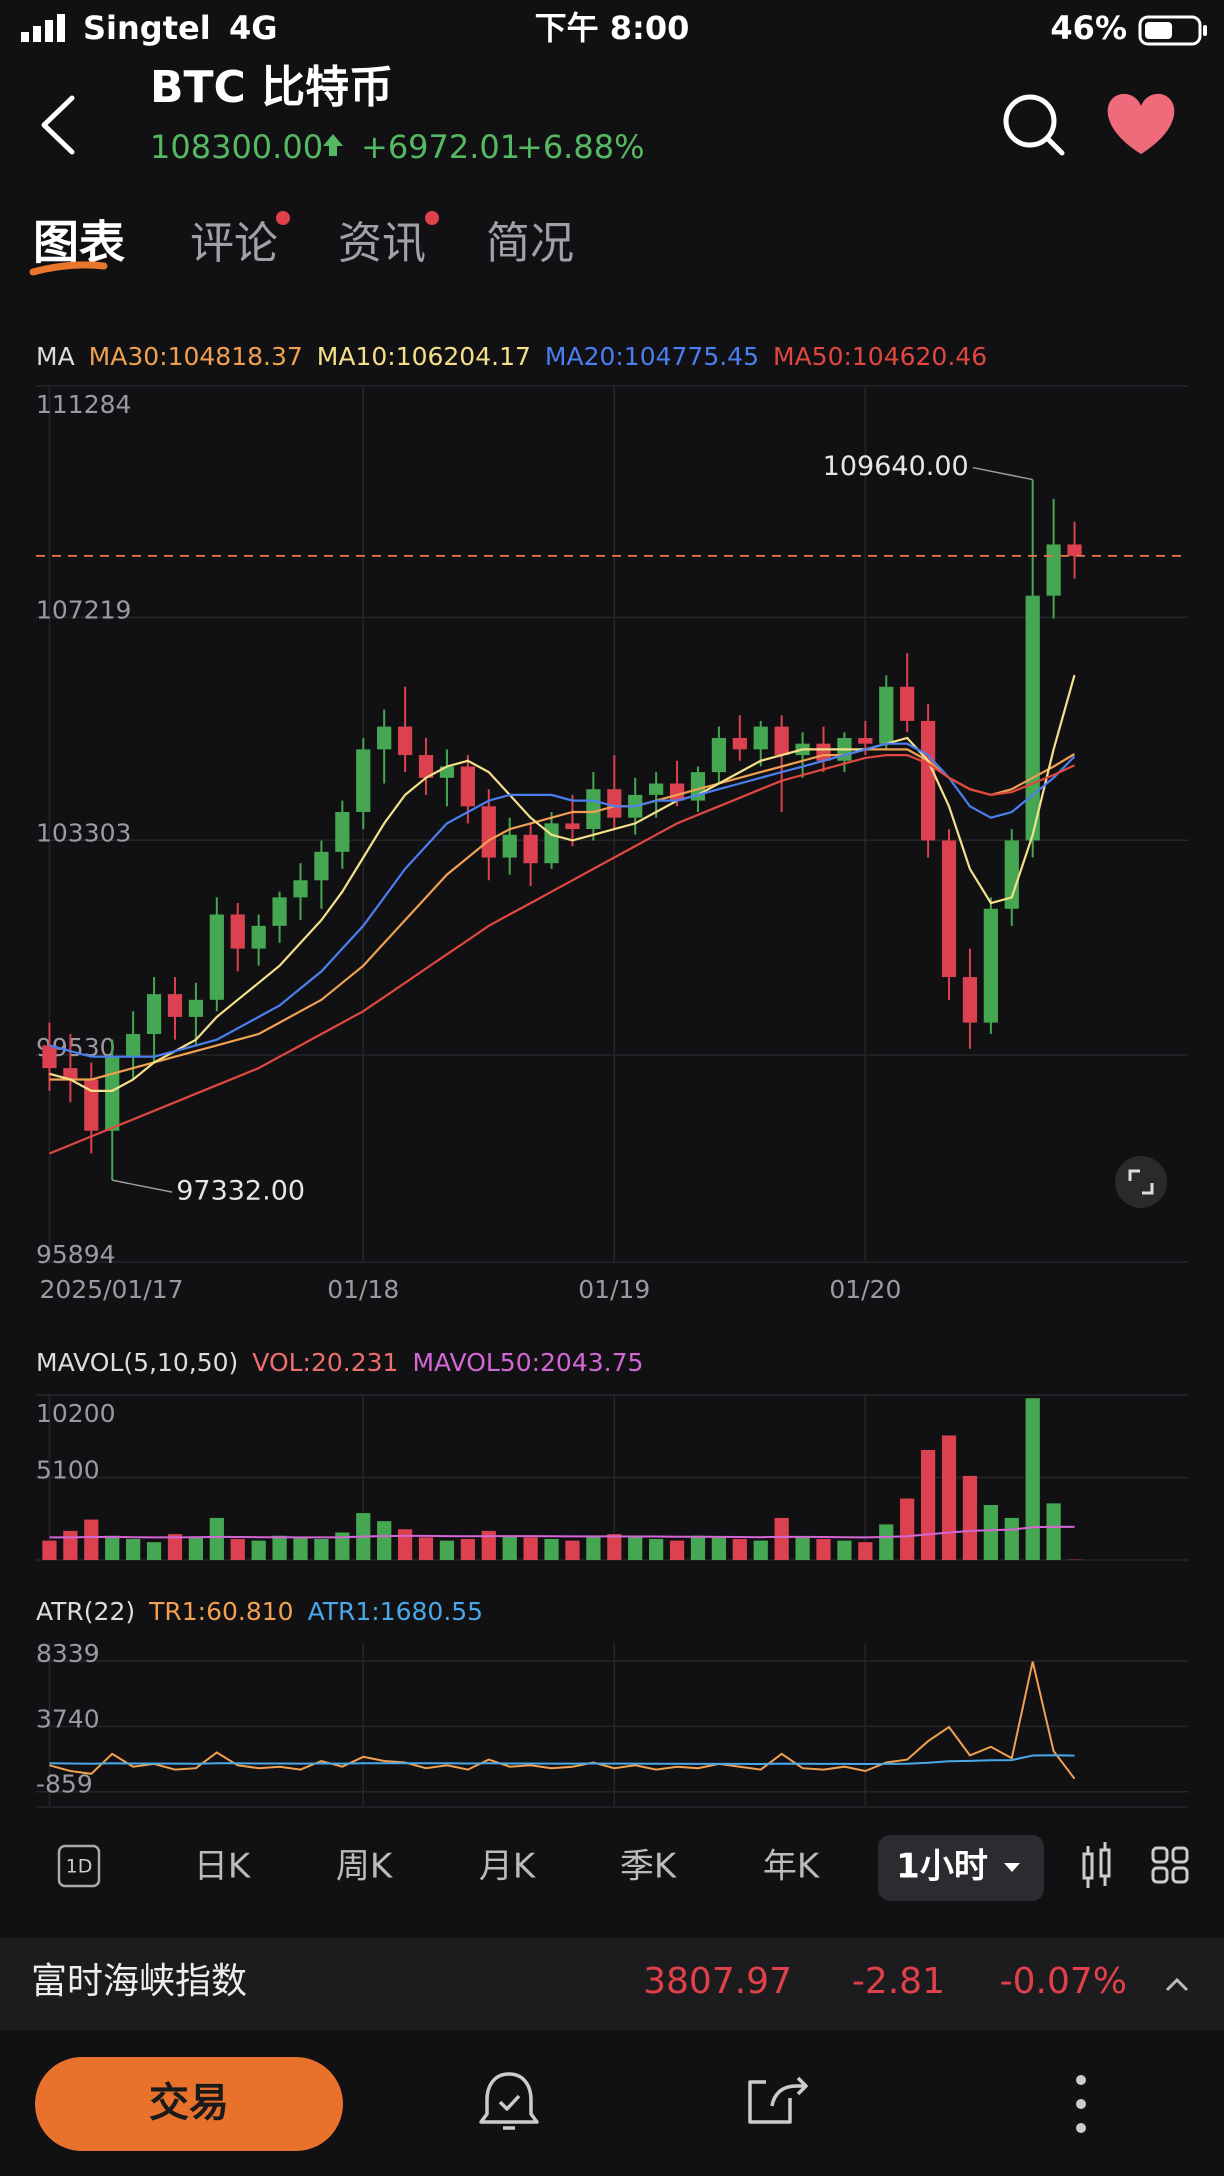 This screenshot has height=2176, width=1224. Describe the element at coordinates (240, 1191) in the screenshot. I see `annotation-label: 97332.00` at that location.